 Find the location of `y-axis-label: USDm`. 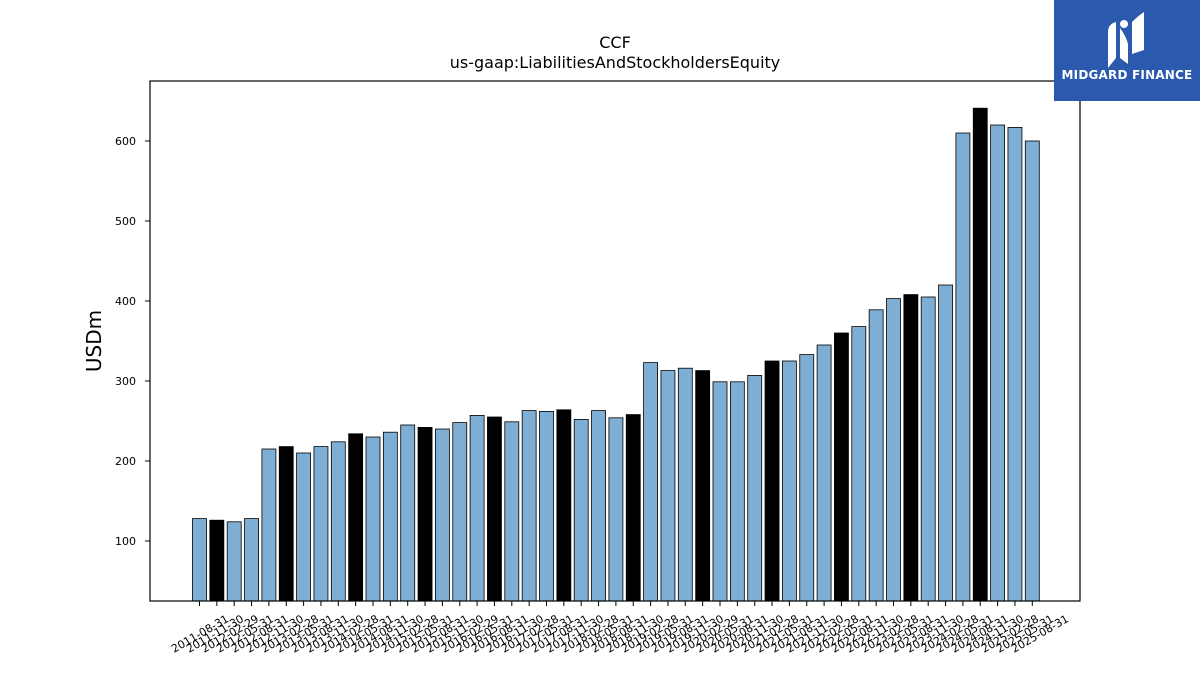

y-axis-label: USDm is located at coordinates (94, 341).